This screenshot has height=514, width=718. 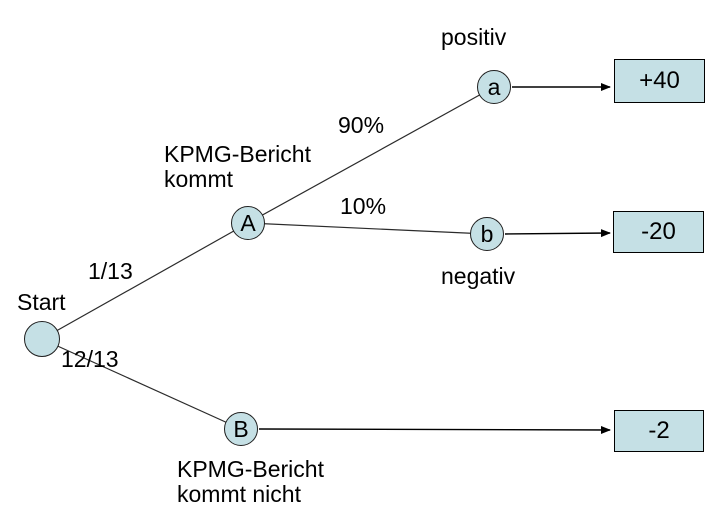 I want to click on node-A: A, so click(x=248, y=223).